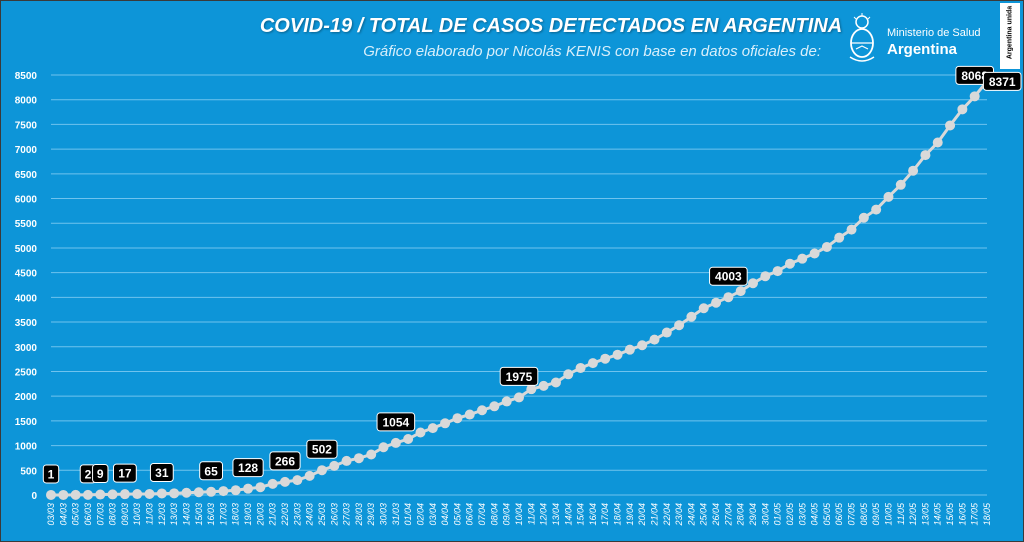 Image resolution: width=1024 pixels, height=542 pixels. Describe the element at coordinates (322, 515) in the screenshot. I see `x-tick-label: 25/03` at that location.